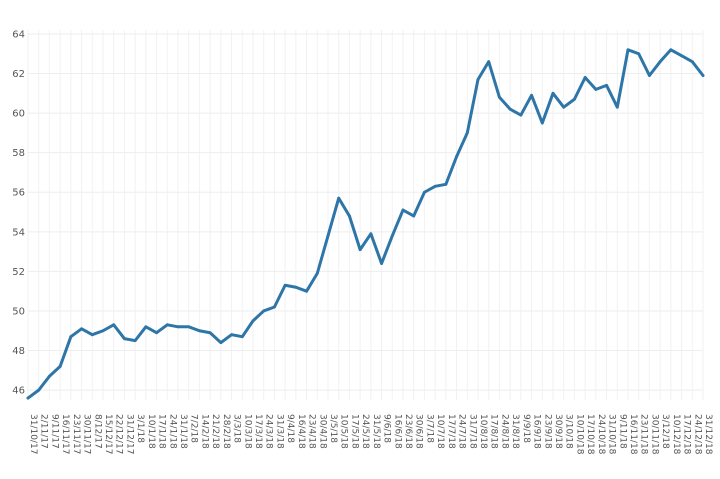 This screenshot has height=479, width=720. What do you see at coordinates (18, 232) in the screenshot?
I see `y-tick-label: 54` at bounding box center [18, 232].